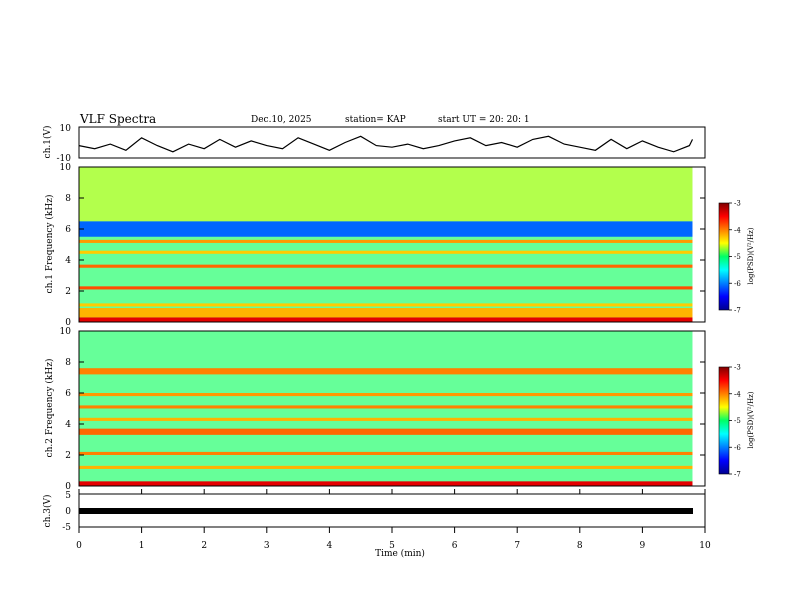 This screenshot has height=612, width=792. Describe the element at coordinates (392, 546) in the screenshot. I see `x-tick-label: 5` at that location.